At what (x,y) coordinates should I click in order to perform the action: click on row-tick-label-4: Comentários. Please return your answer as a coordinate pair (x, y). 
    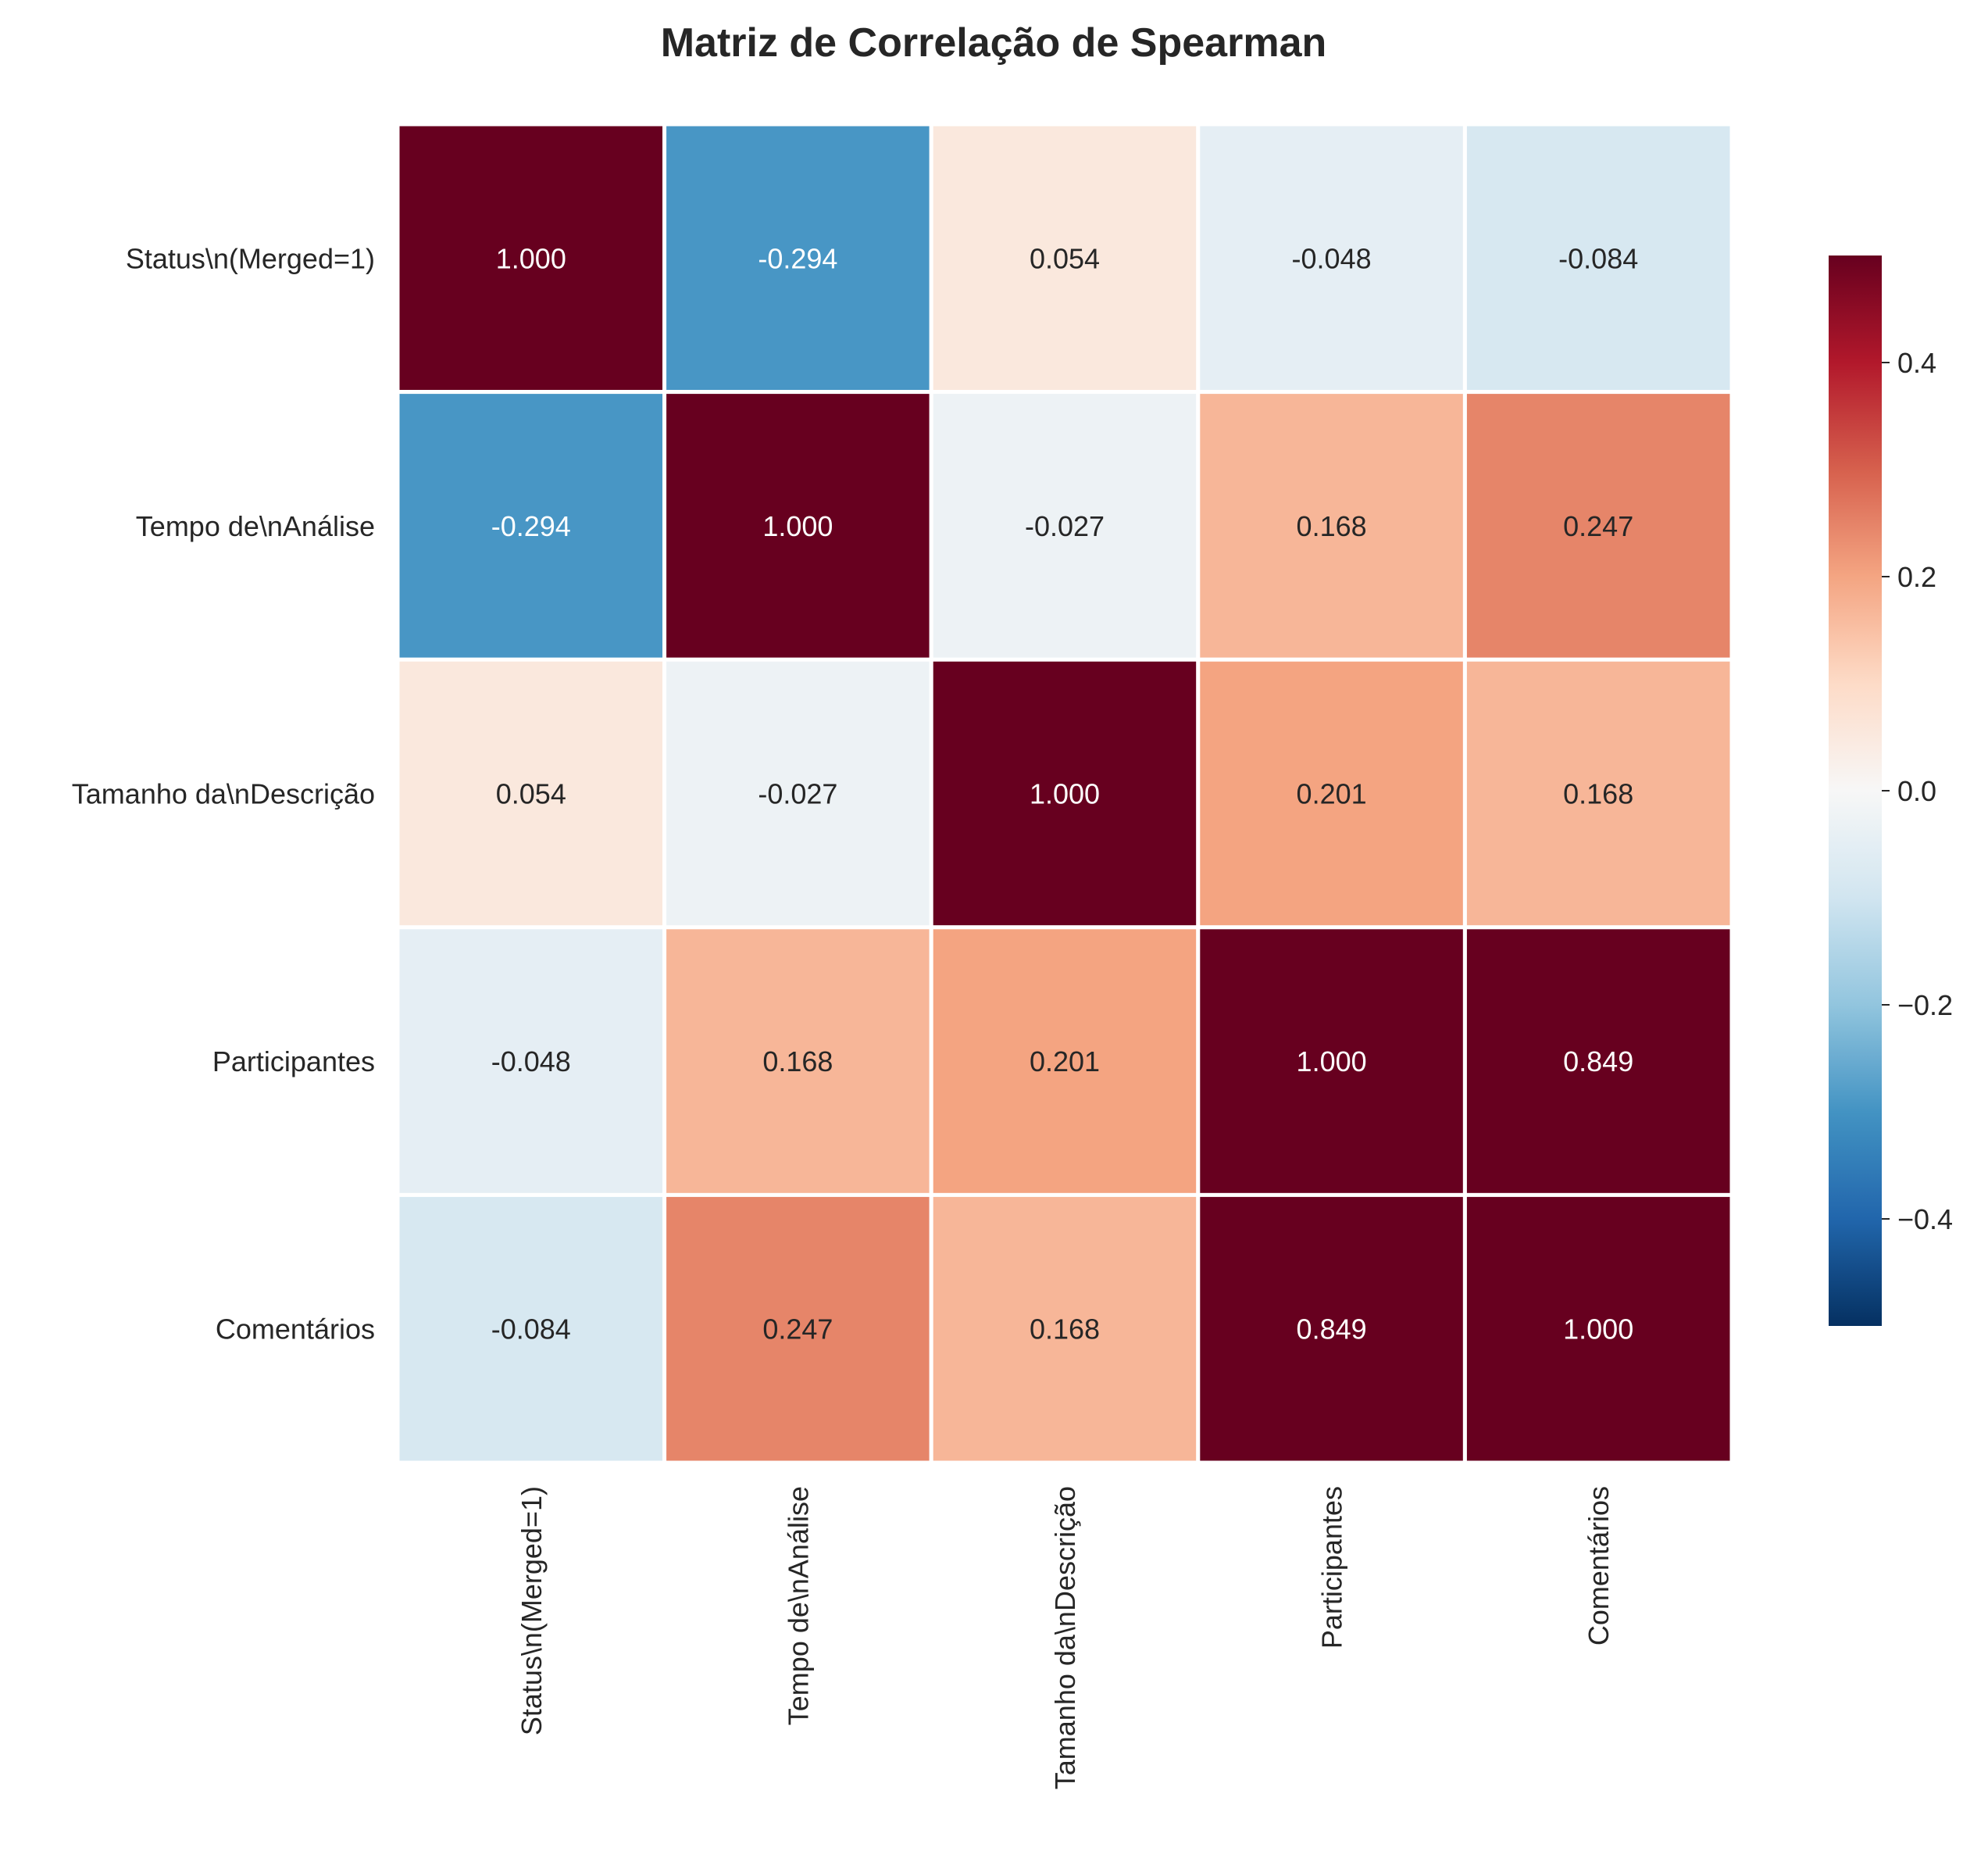
    Looking at the image, I should click on (296, 1329).